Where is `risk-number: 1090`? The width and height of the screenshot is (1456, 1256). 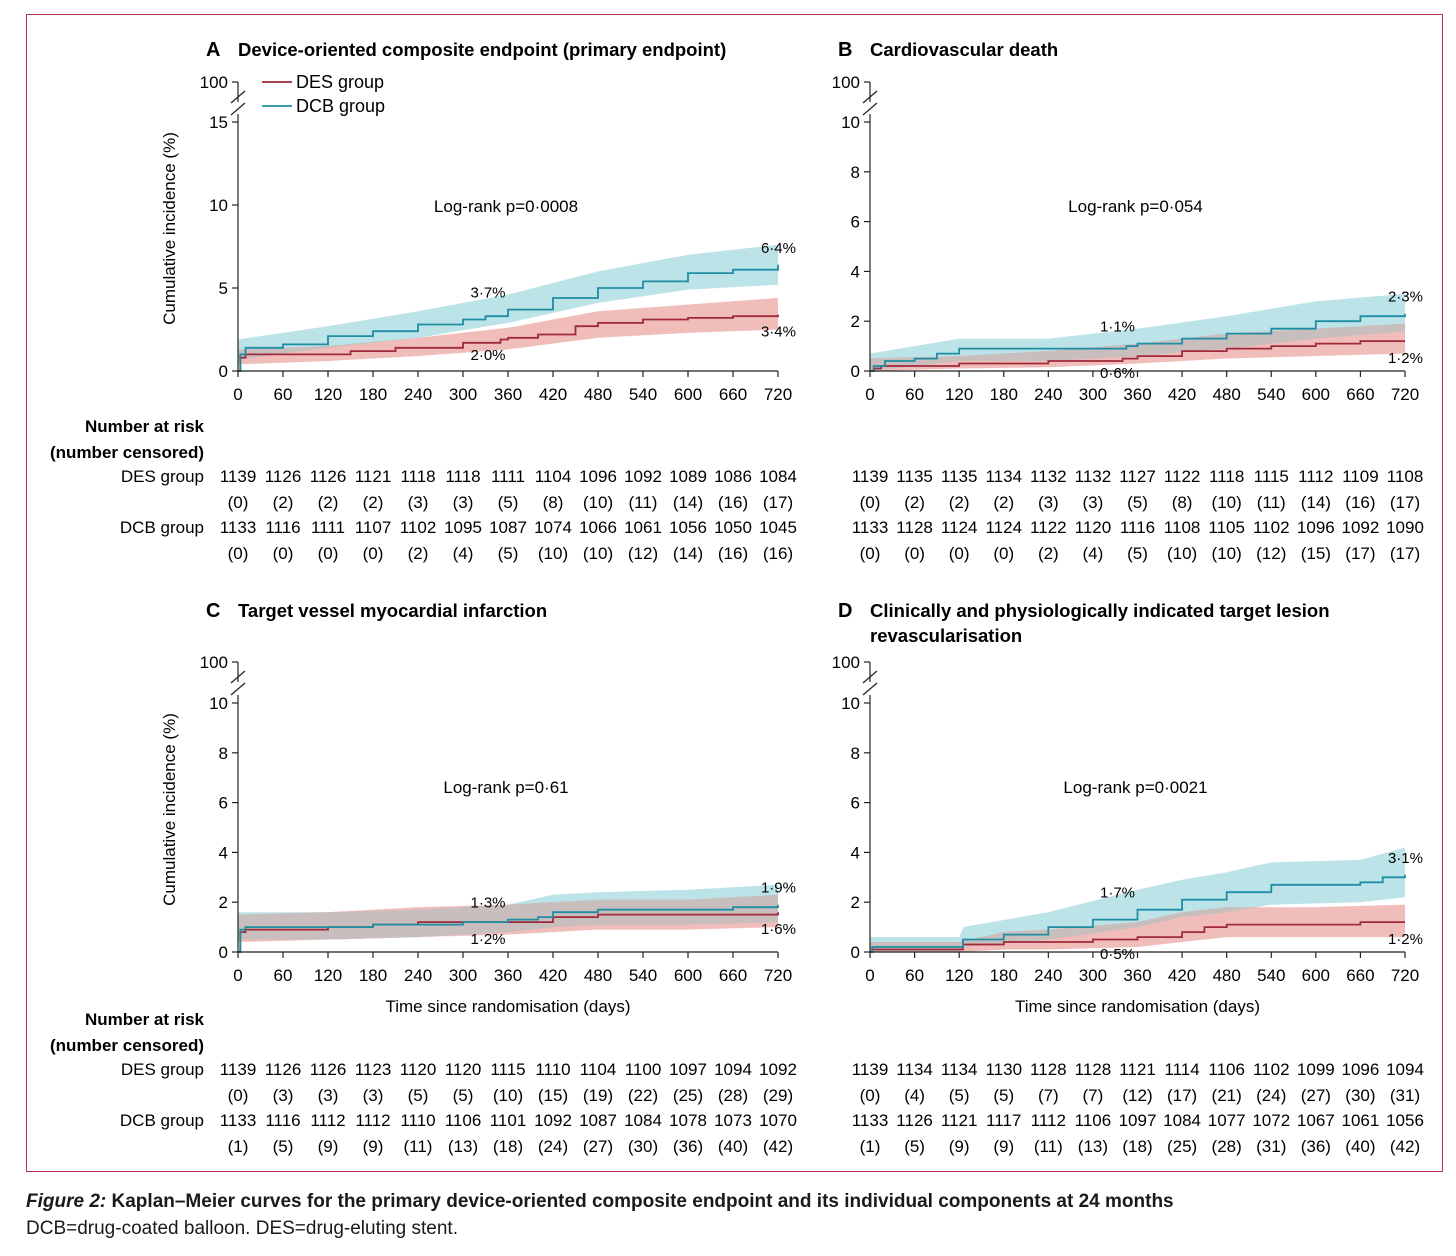
risk-number: 1090 is located at coordinates (1405, 527).